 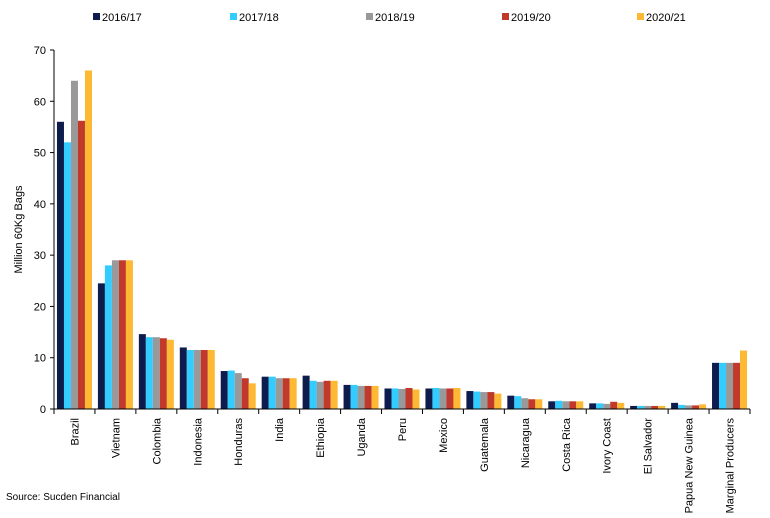 What do you see at coordinates (526, 442) in the screenshot?
I see `x-tick-label: Nicaragua` at bounding box center [526, 442].